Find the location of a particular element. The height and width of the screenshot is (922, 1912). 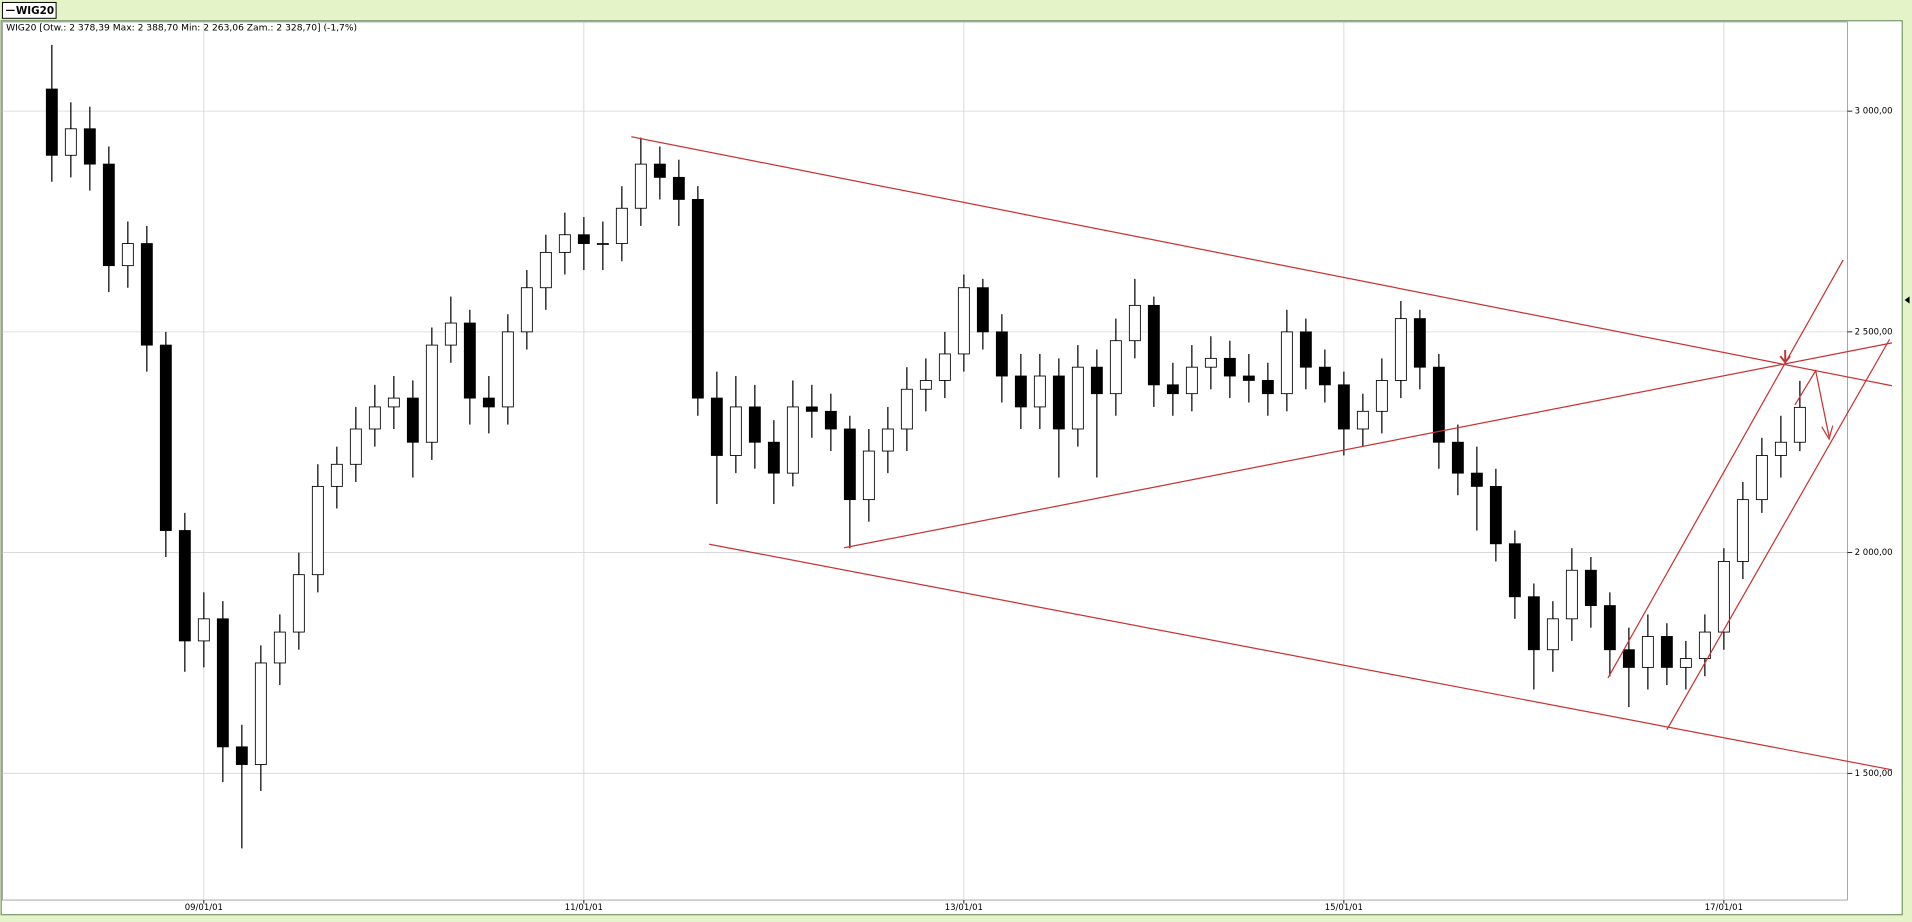

x-tick-label: 09/01/01 is located at coordinates (204, 908).